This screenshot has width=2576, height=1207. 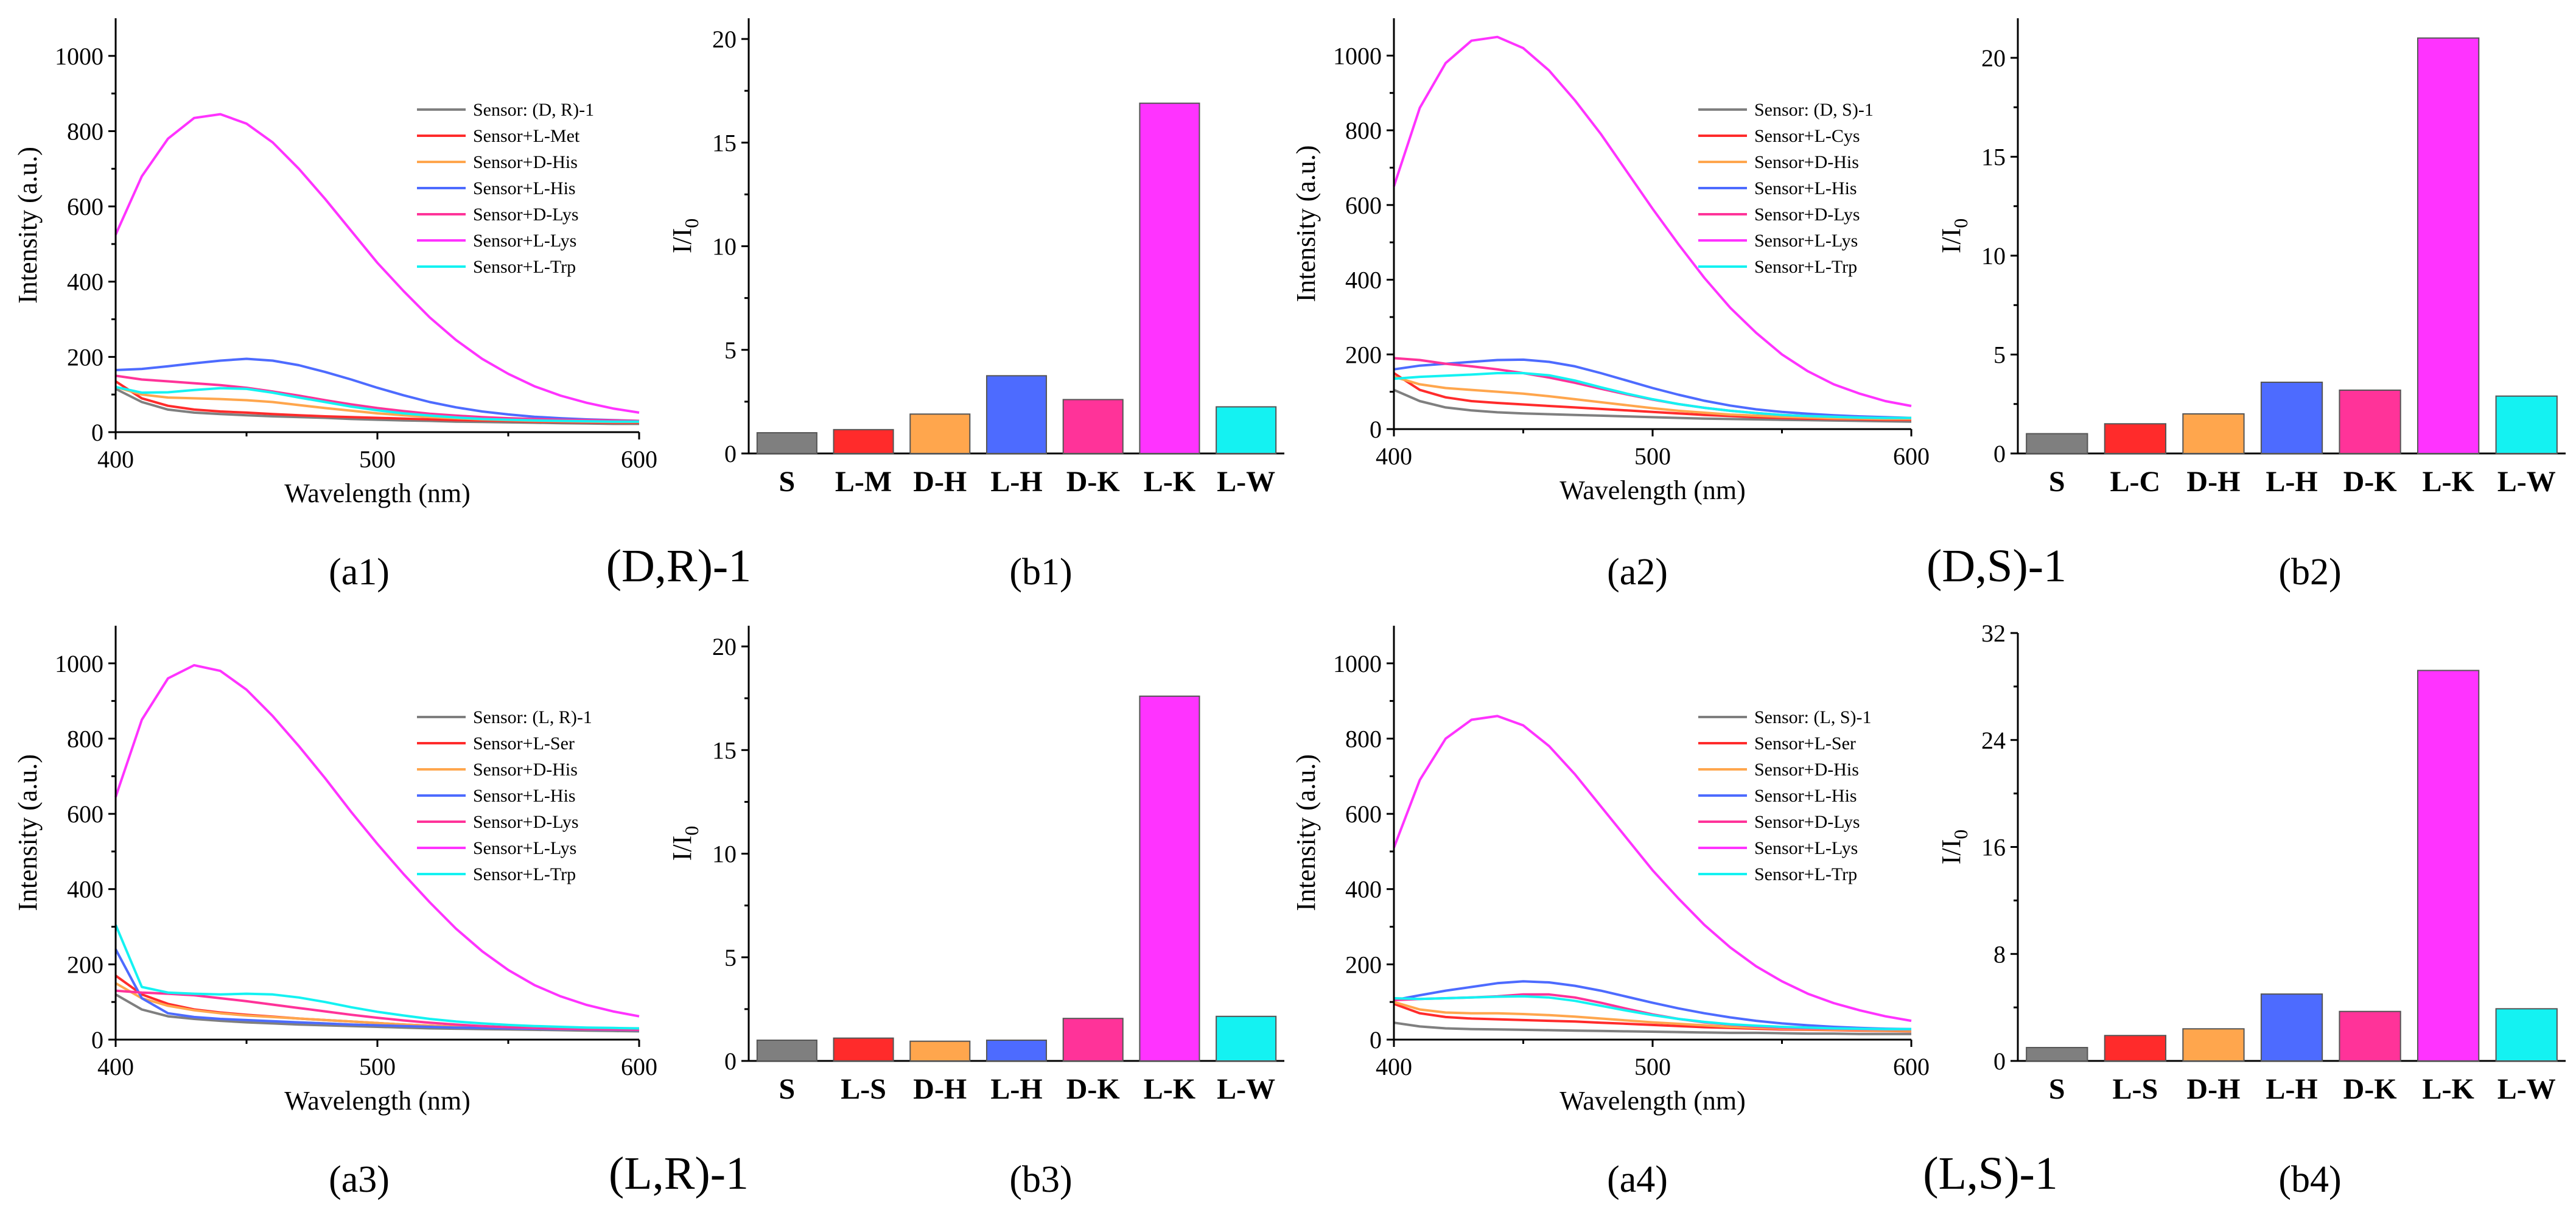 I want to click on panel-label: (b2), so click(x=2309, y=572).